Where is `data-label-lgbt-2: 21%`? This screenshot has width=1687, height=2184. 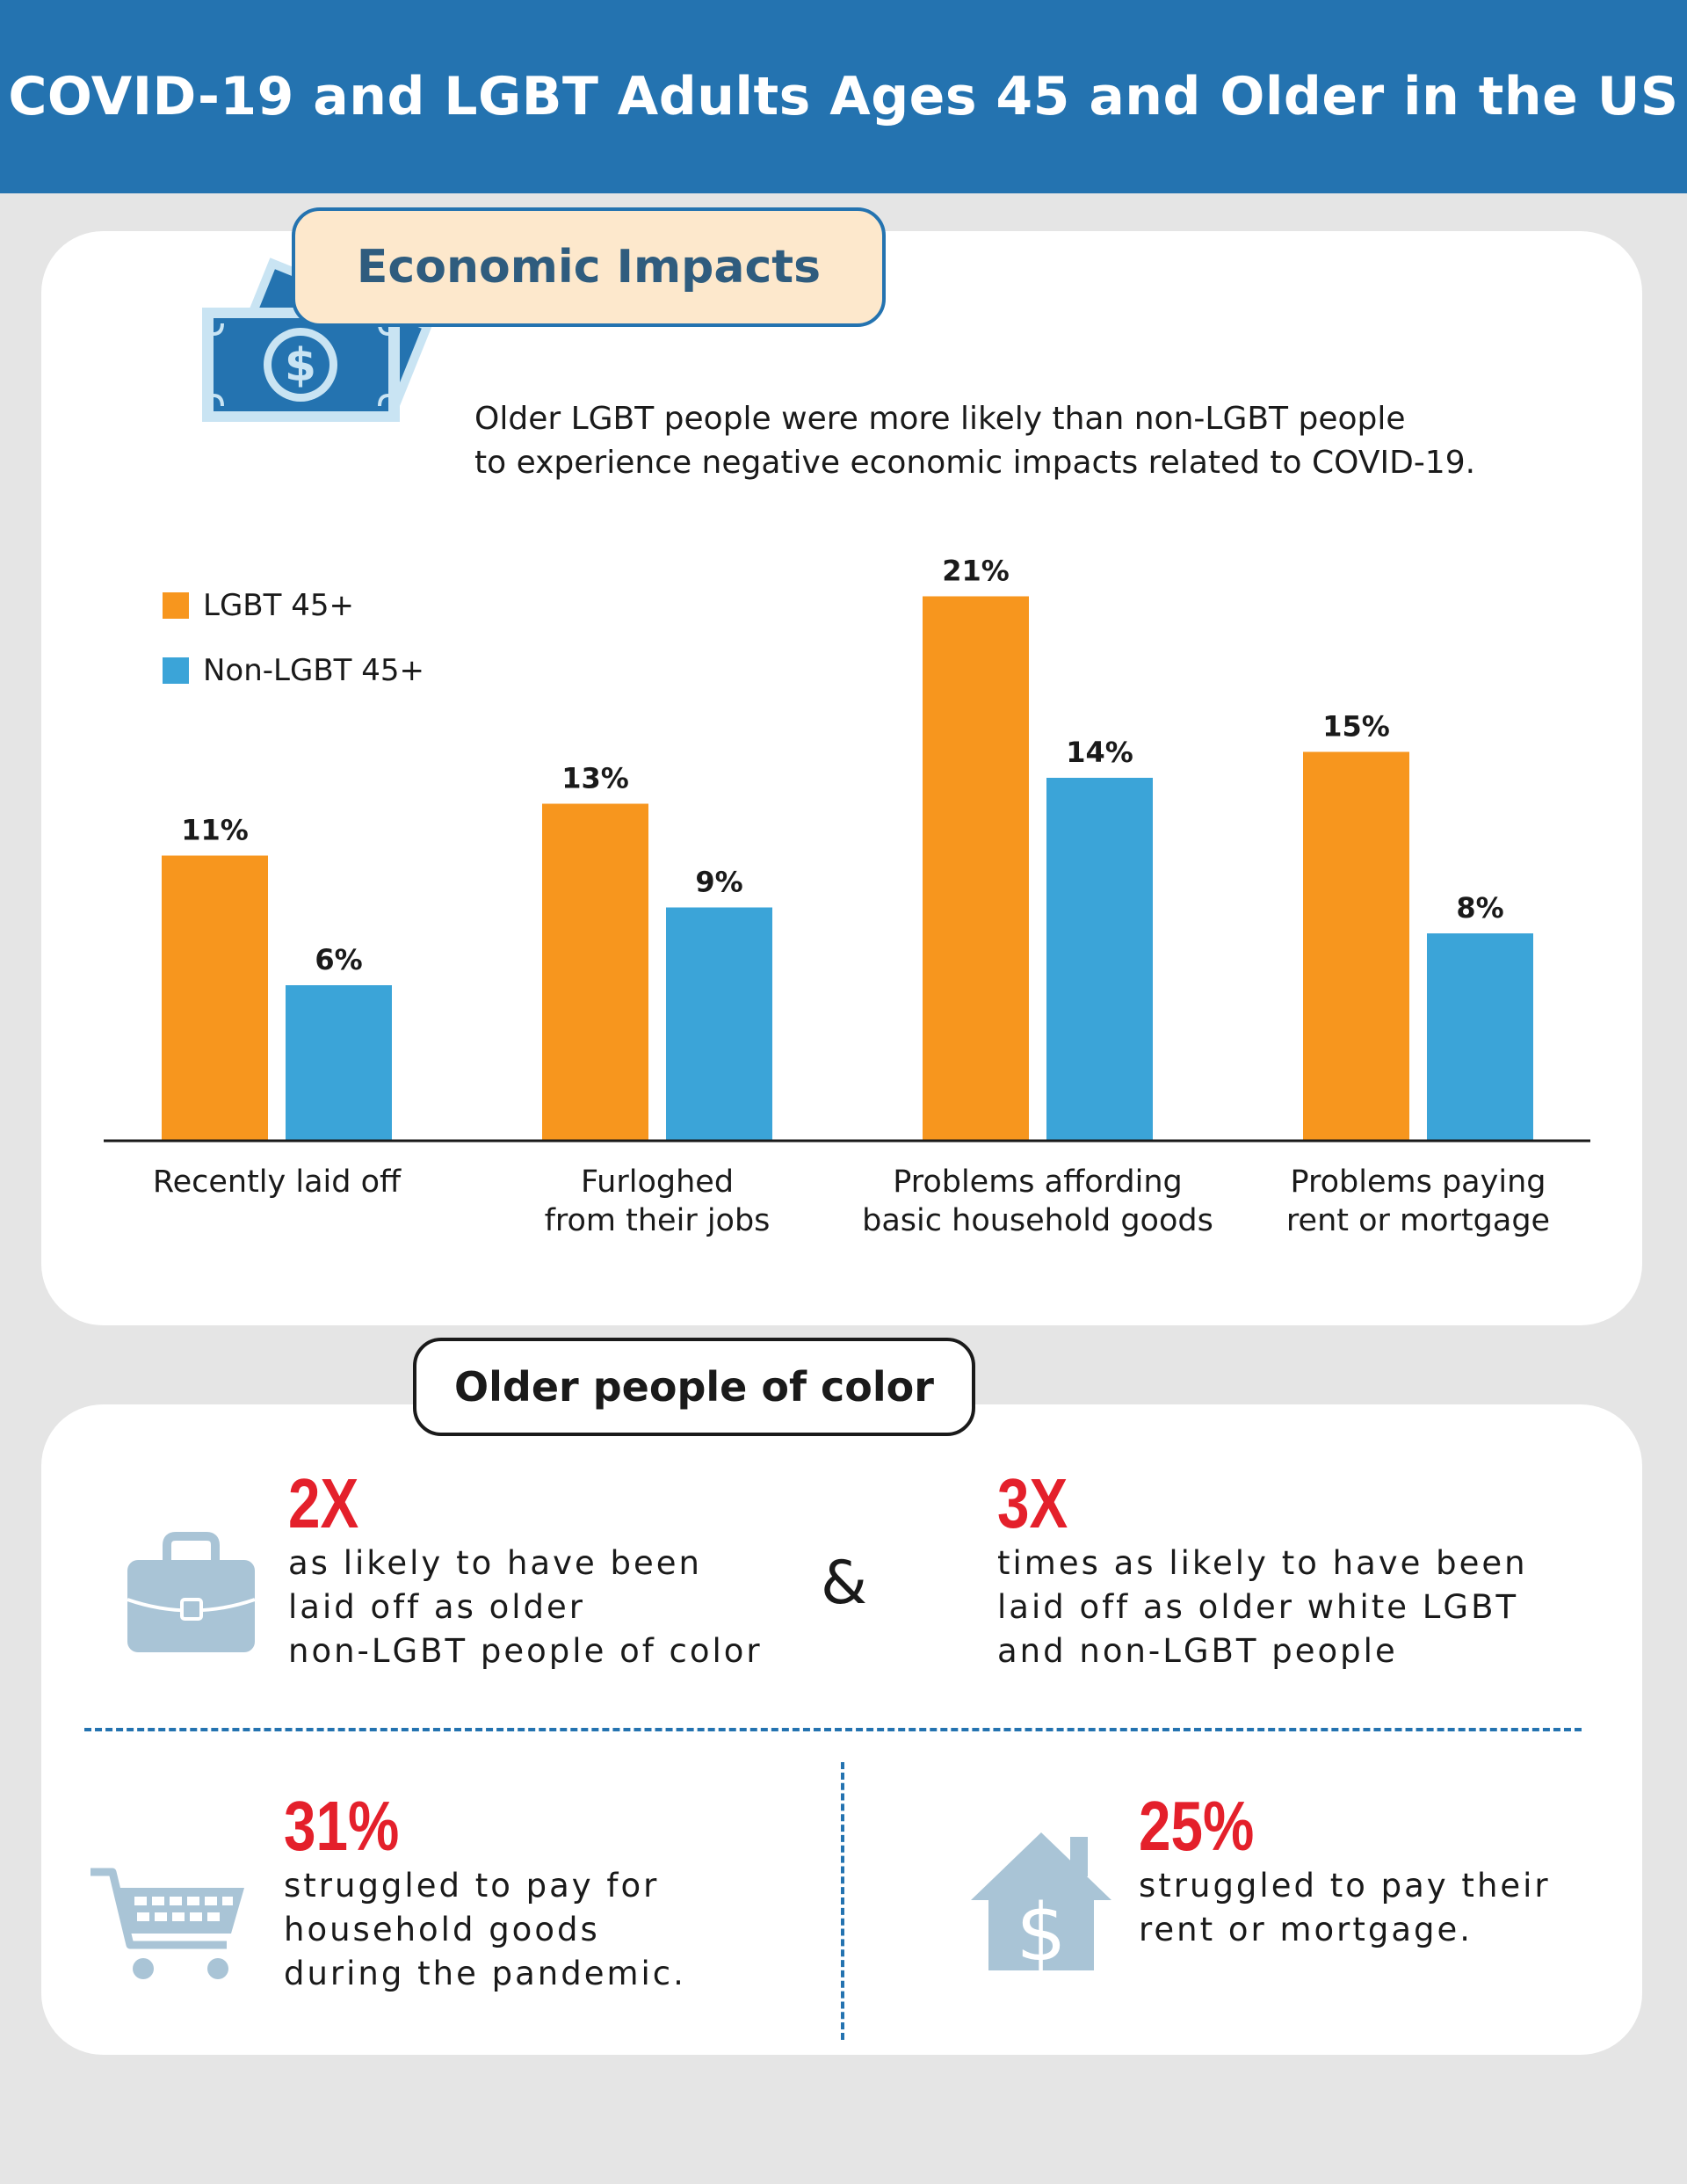 data-label-lgbt-2: 21% is located at coordinates (976, 571).